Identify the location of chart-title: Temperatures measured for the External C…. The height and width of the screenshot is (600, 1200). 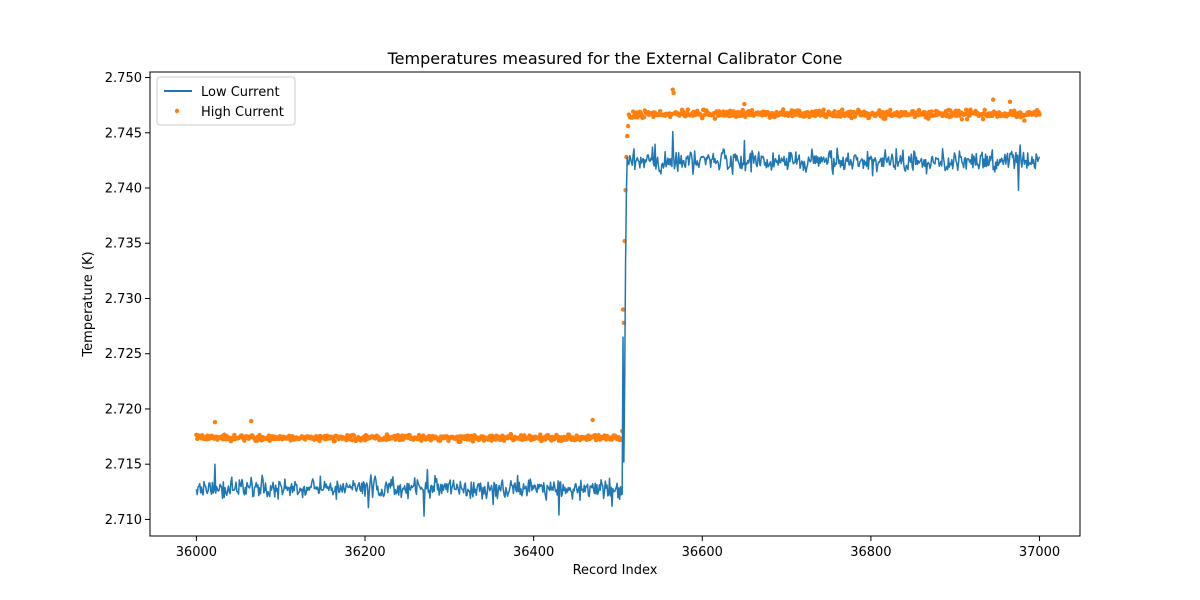
(615, 58).